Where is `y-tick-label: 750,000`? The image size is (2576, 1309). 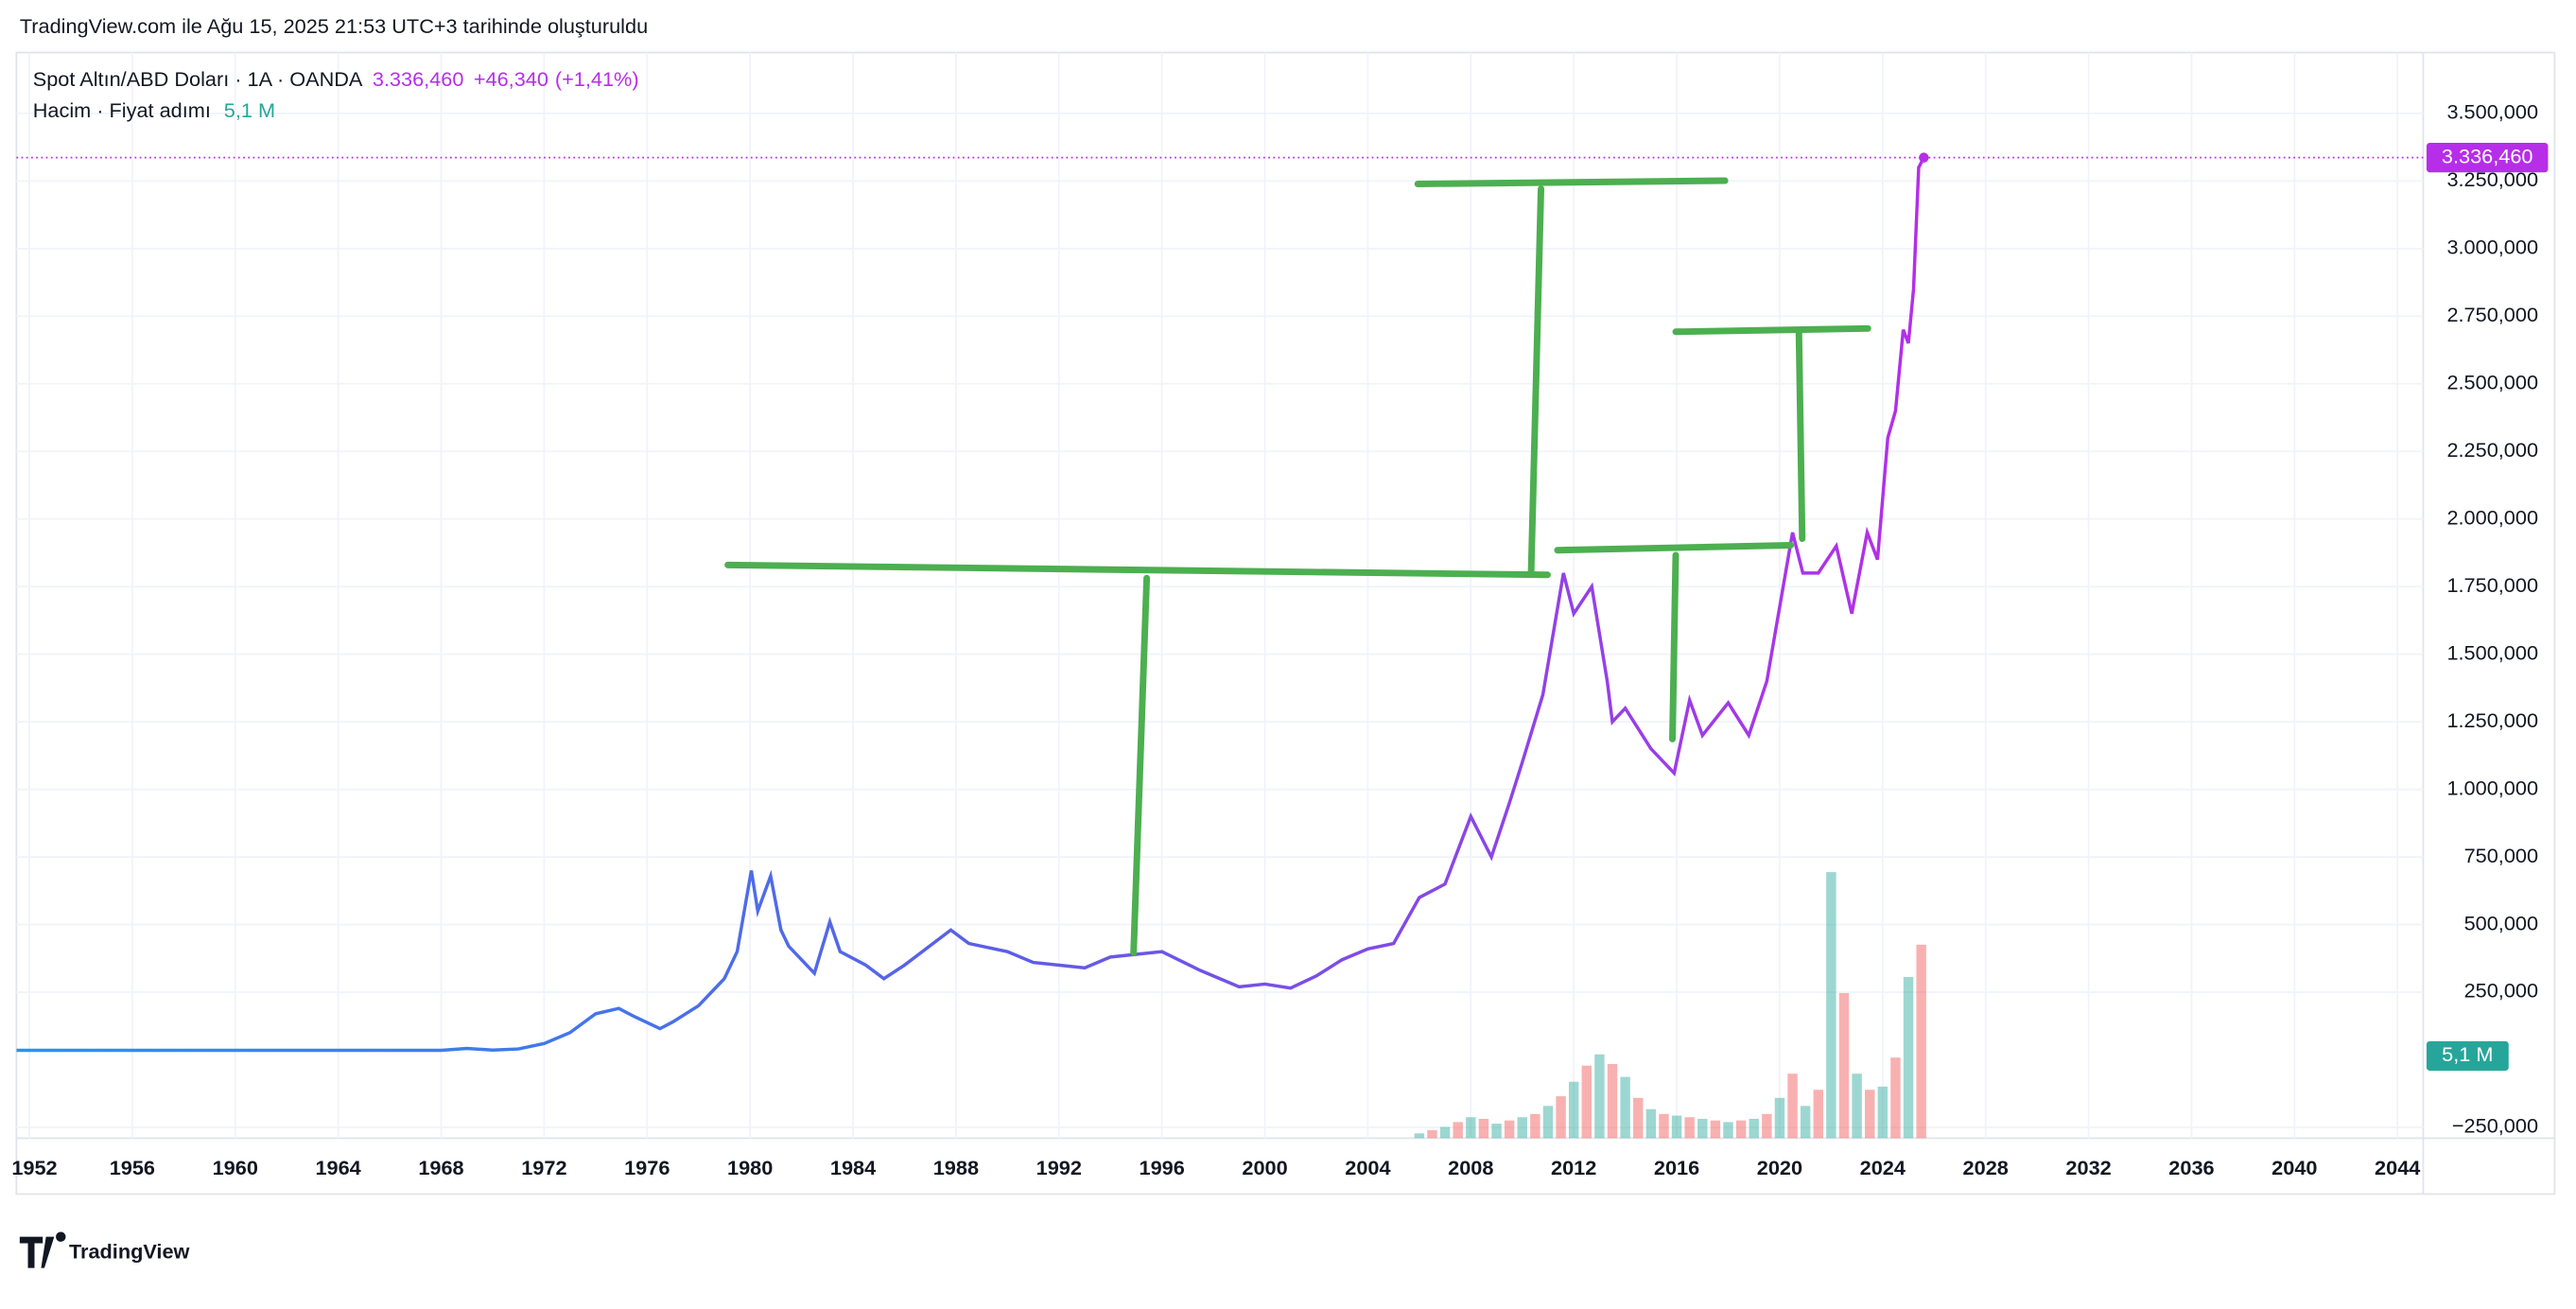 y-tick-label: 750,000 is located at coordinates (2501, 855).